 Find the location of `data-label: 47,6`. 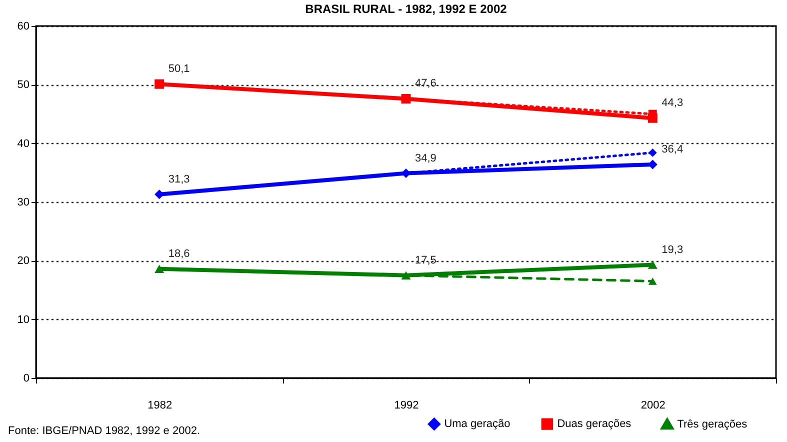

data-label: 47,6 is located at coordinates (425, 84).